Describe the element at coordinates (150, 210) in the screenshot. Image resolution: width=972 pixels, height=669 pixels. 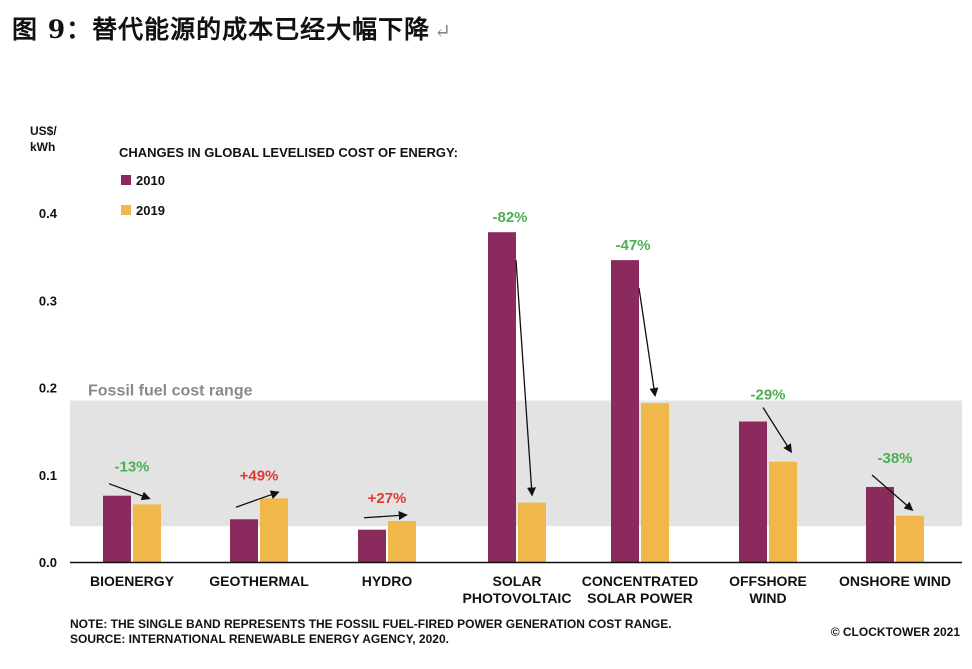
I see `legend-label-2019: 2019` at that location.